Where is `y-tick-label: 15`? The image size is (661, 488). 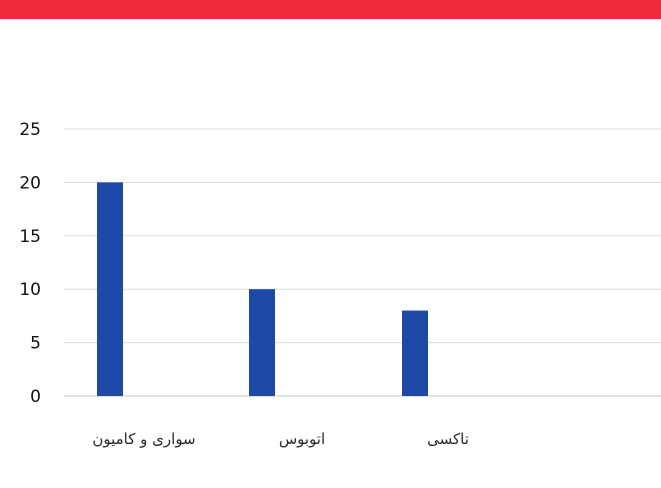 y-tick-label: 15 is located at coordinates (30, 237).